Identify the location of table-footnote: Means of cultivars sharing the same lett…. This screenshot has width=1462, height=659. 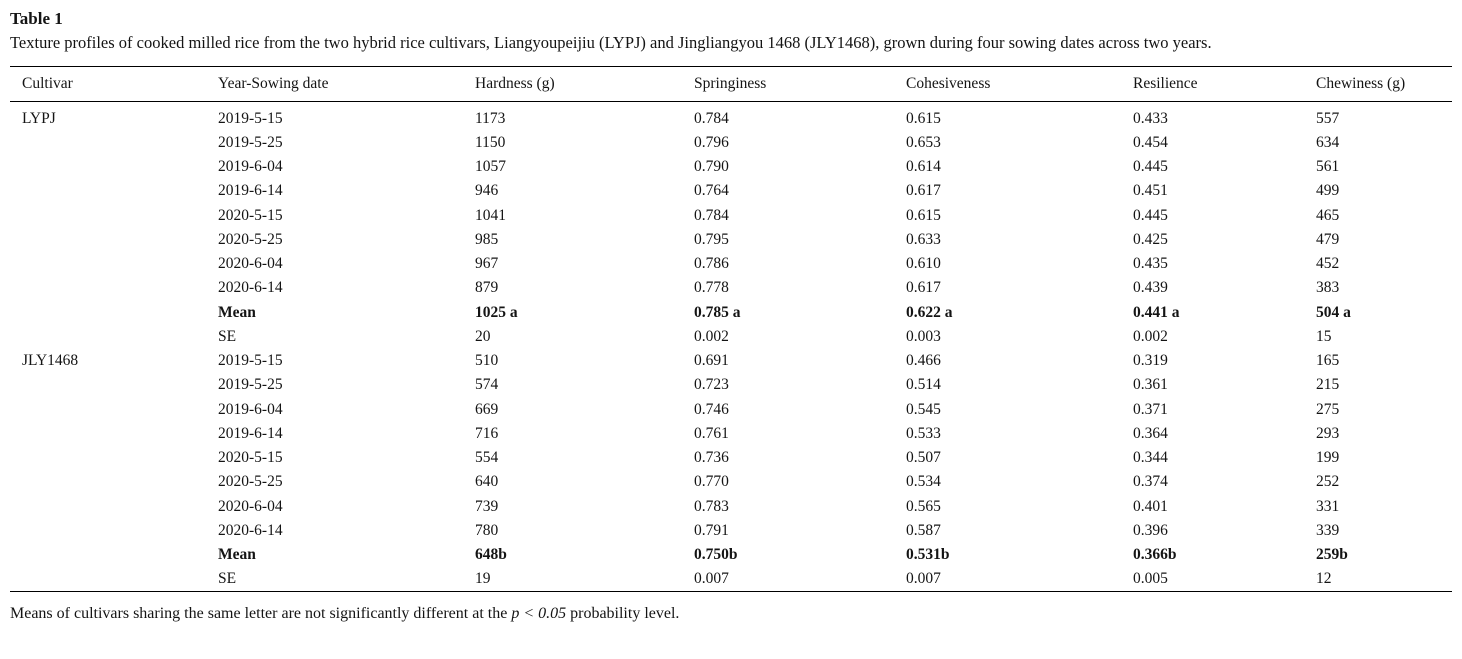
(731, 614).